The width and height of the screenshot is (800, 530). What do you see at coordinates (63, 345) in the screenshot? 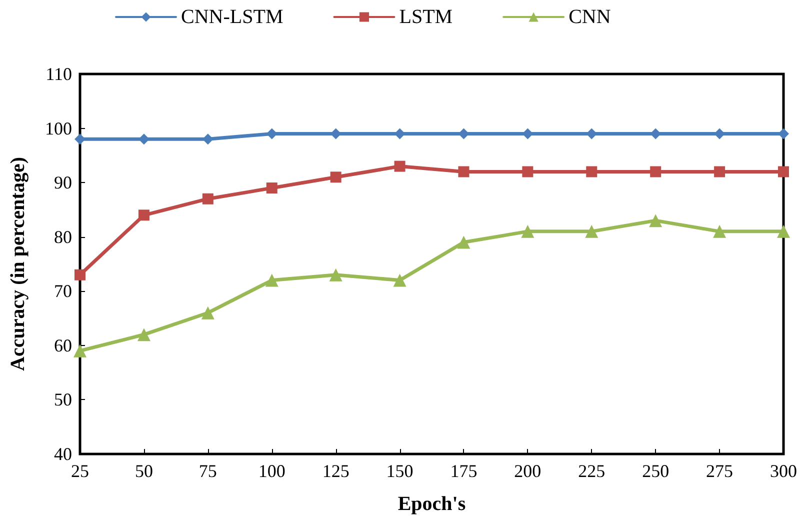
I see `y-tick-label: 60` at bounding box center [63, 345].